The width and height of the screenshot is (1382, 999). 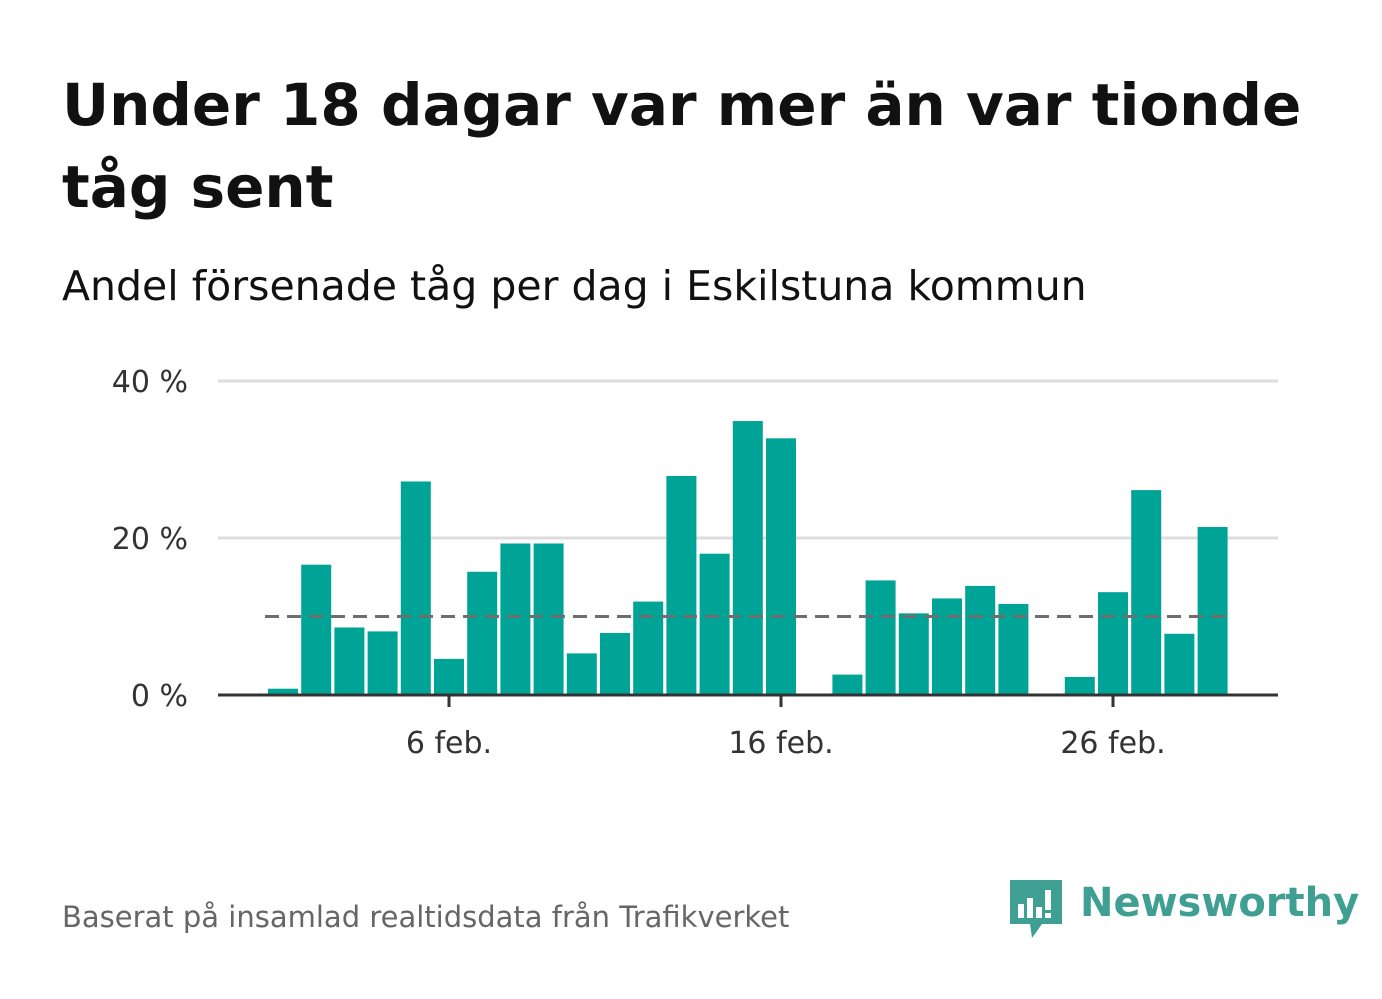 I want to click on y-tick-label: 20 %, so click(x=150, y=539).